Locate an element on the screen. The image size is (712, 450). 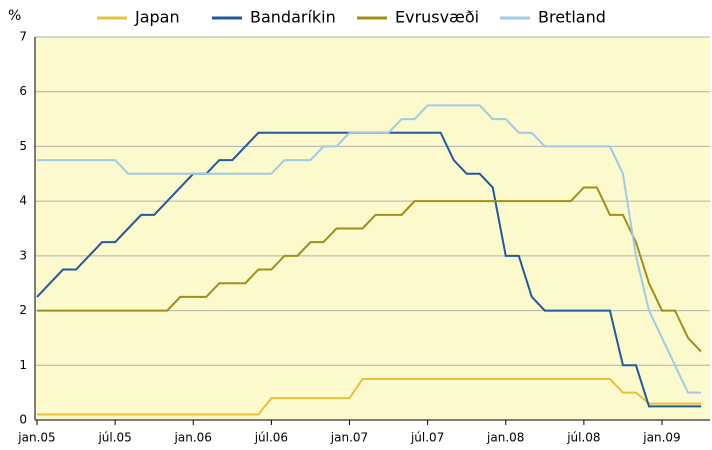
x-tick-label: júl.06 is located at coordinates (271, 438).